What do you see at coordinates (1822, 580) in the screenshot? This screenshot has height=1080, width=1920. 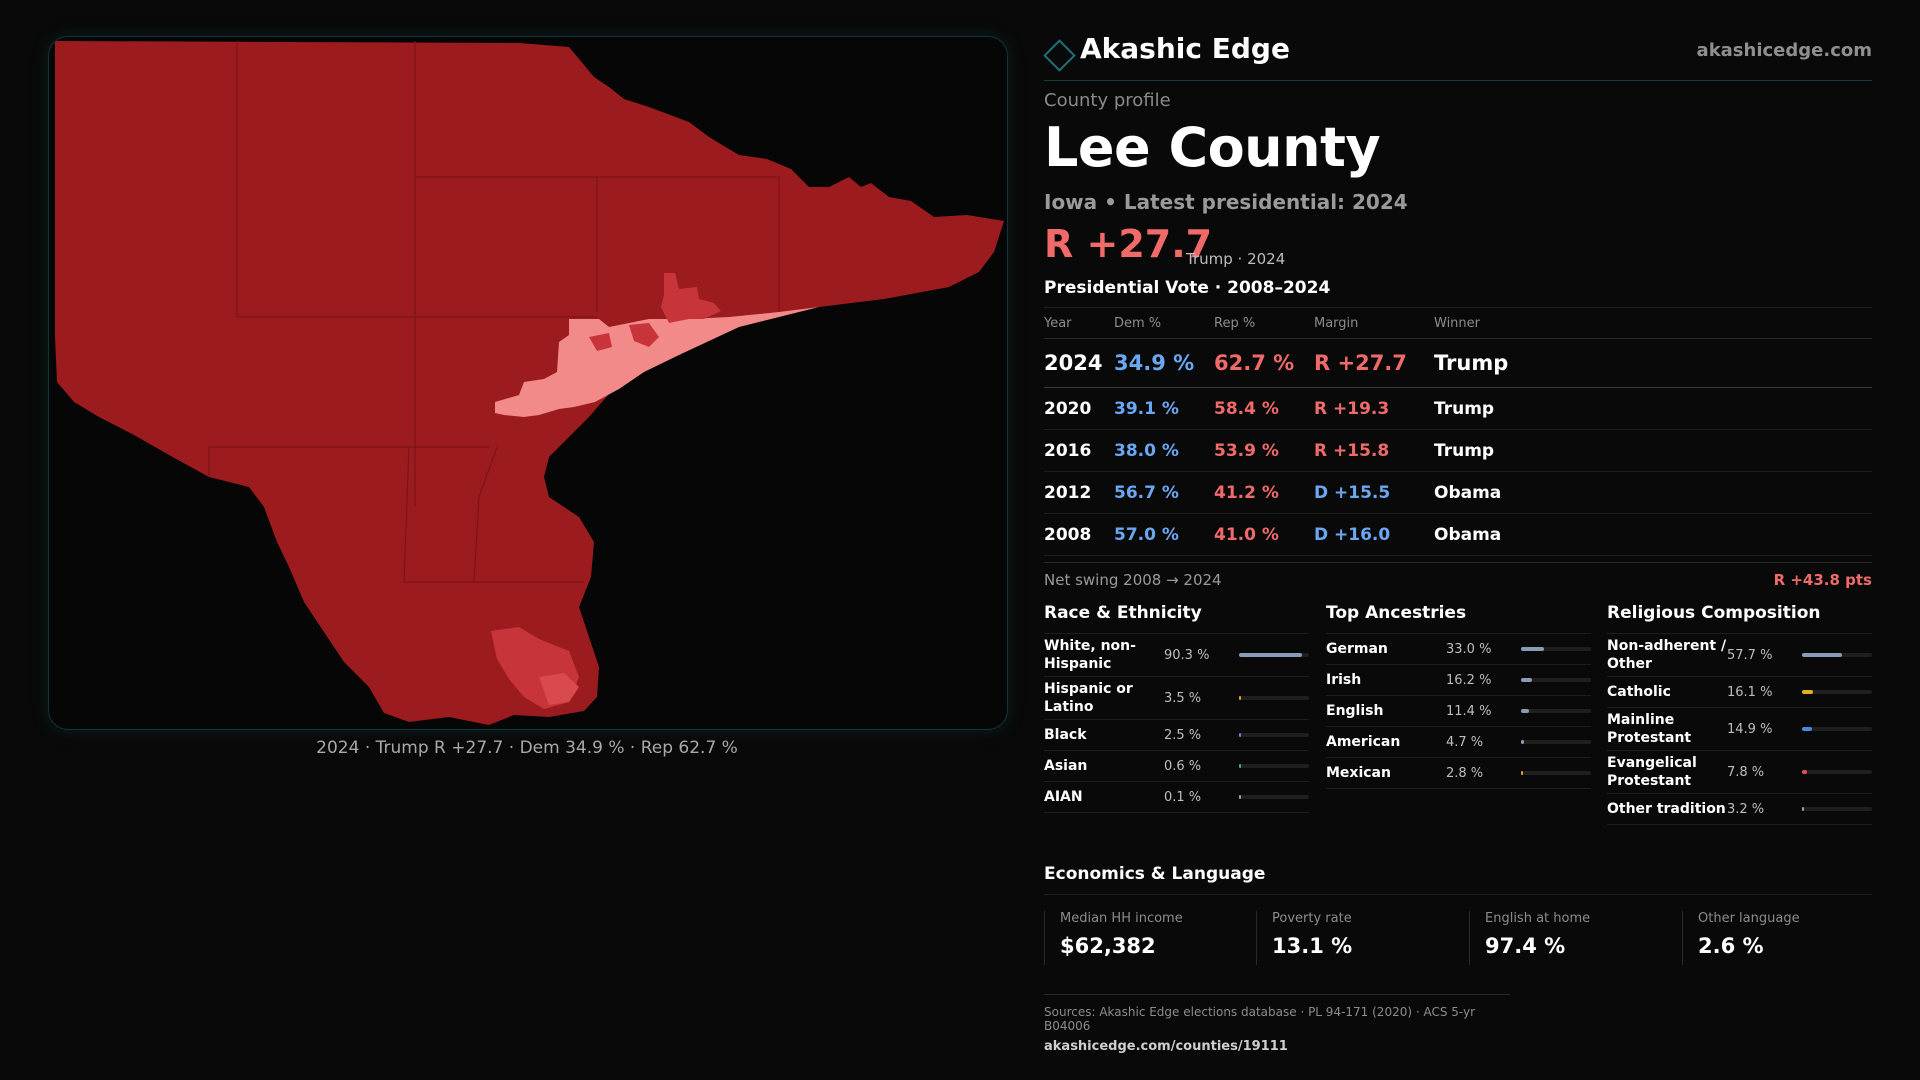 I see `net-swing-value: R +43.8 pts` at bounding box center [1822, 580].